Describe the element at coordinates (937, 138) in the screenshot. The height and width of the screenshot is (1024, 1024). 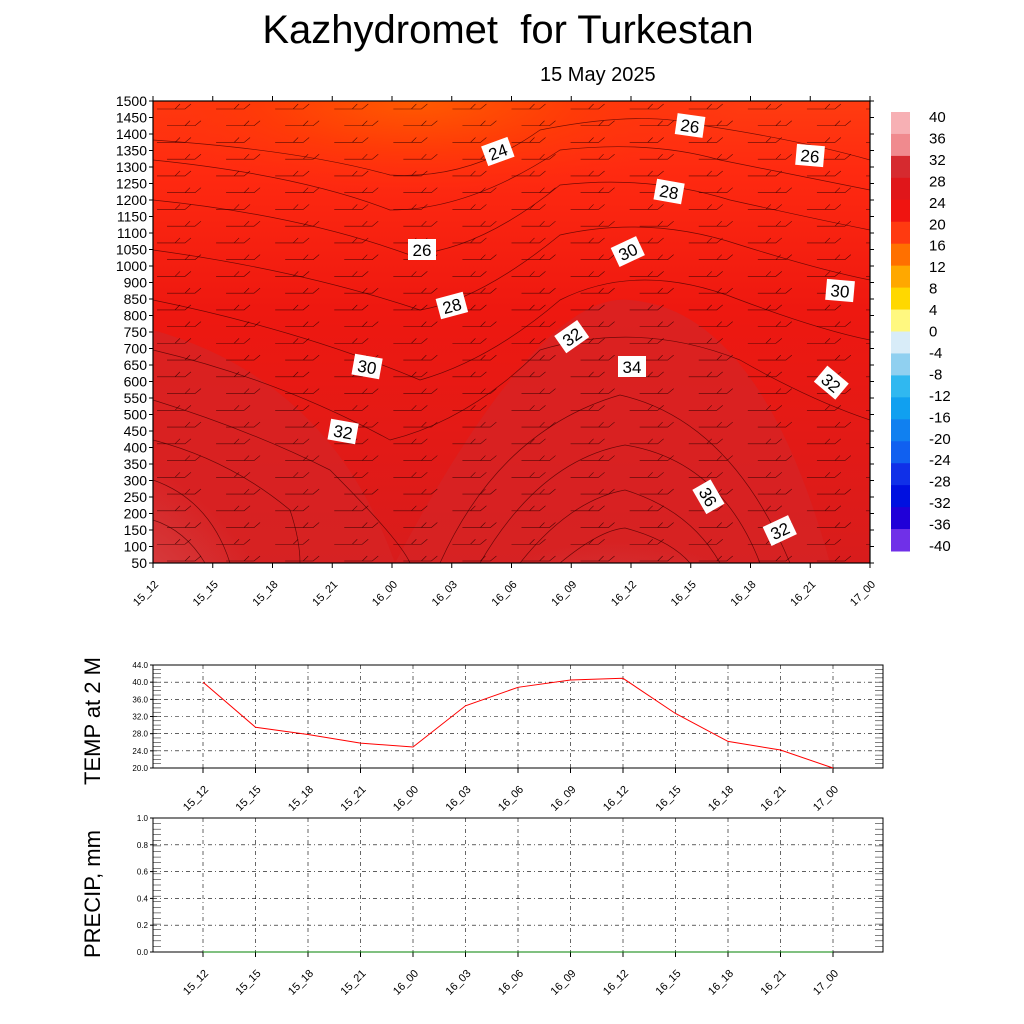
I see `colorbar-label: 36` at that location.